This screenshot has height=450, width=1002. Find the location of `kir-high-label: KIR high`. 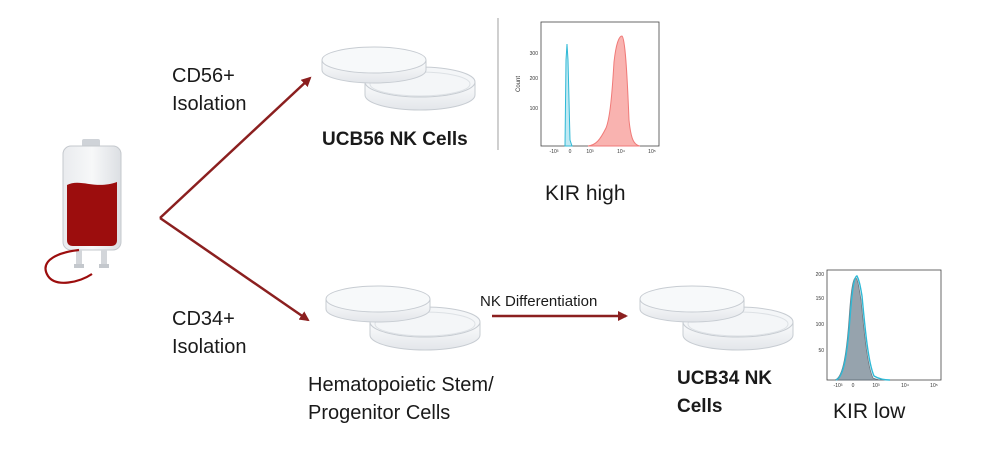

kir-high-label: KIR high is located at coordinates (585, 193).